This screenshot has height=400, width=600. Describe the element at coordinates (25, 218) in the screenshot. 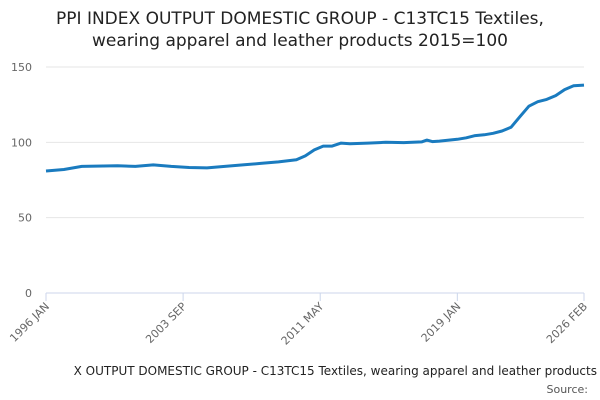

I see `y-tick-label: 50` at that location.